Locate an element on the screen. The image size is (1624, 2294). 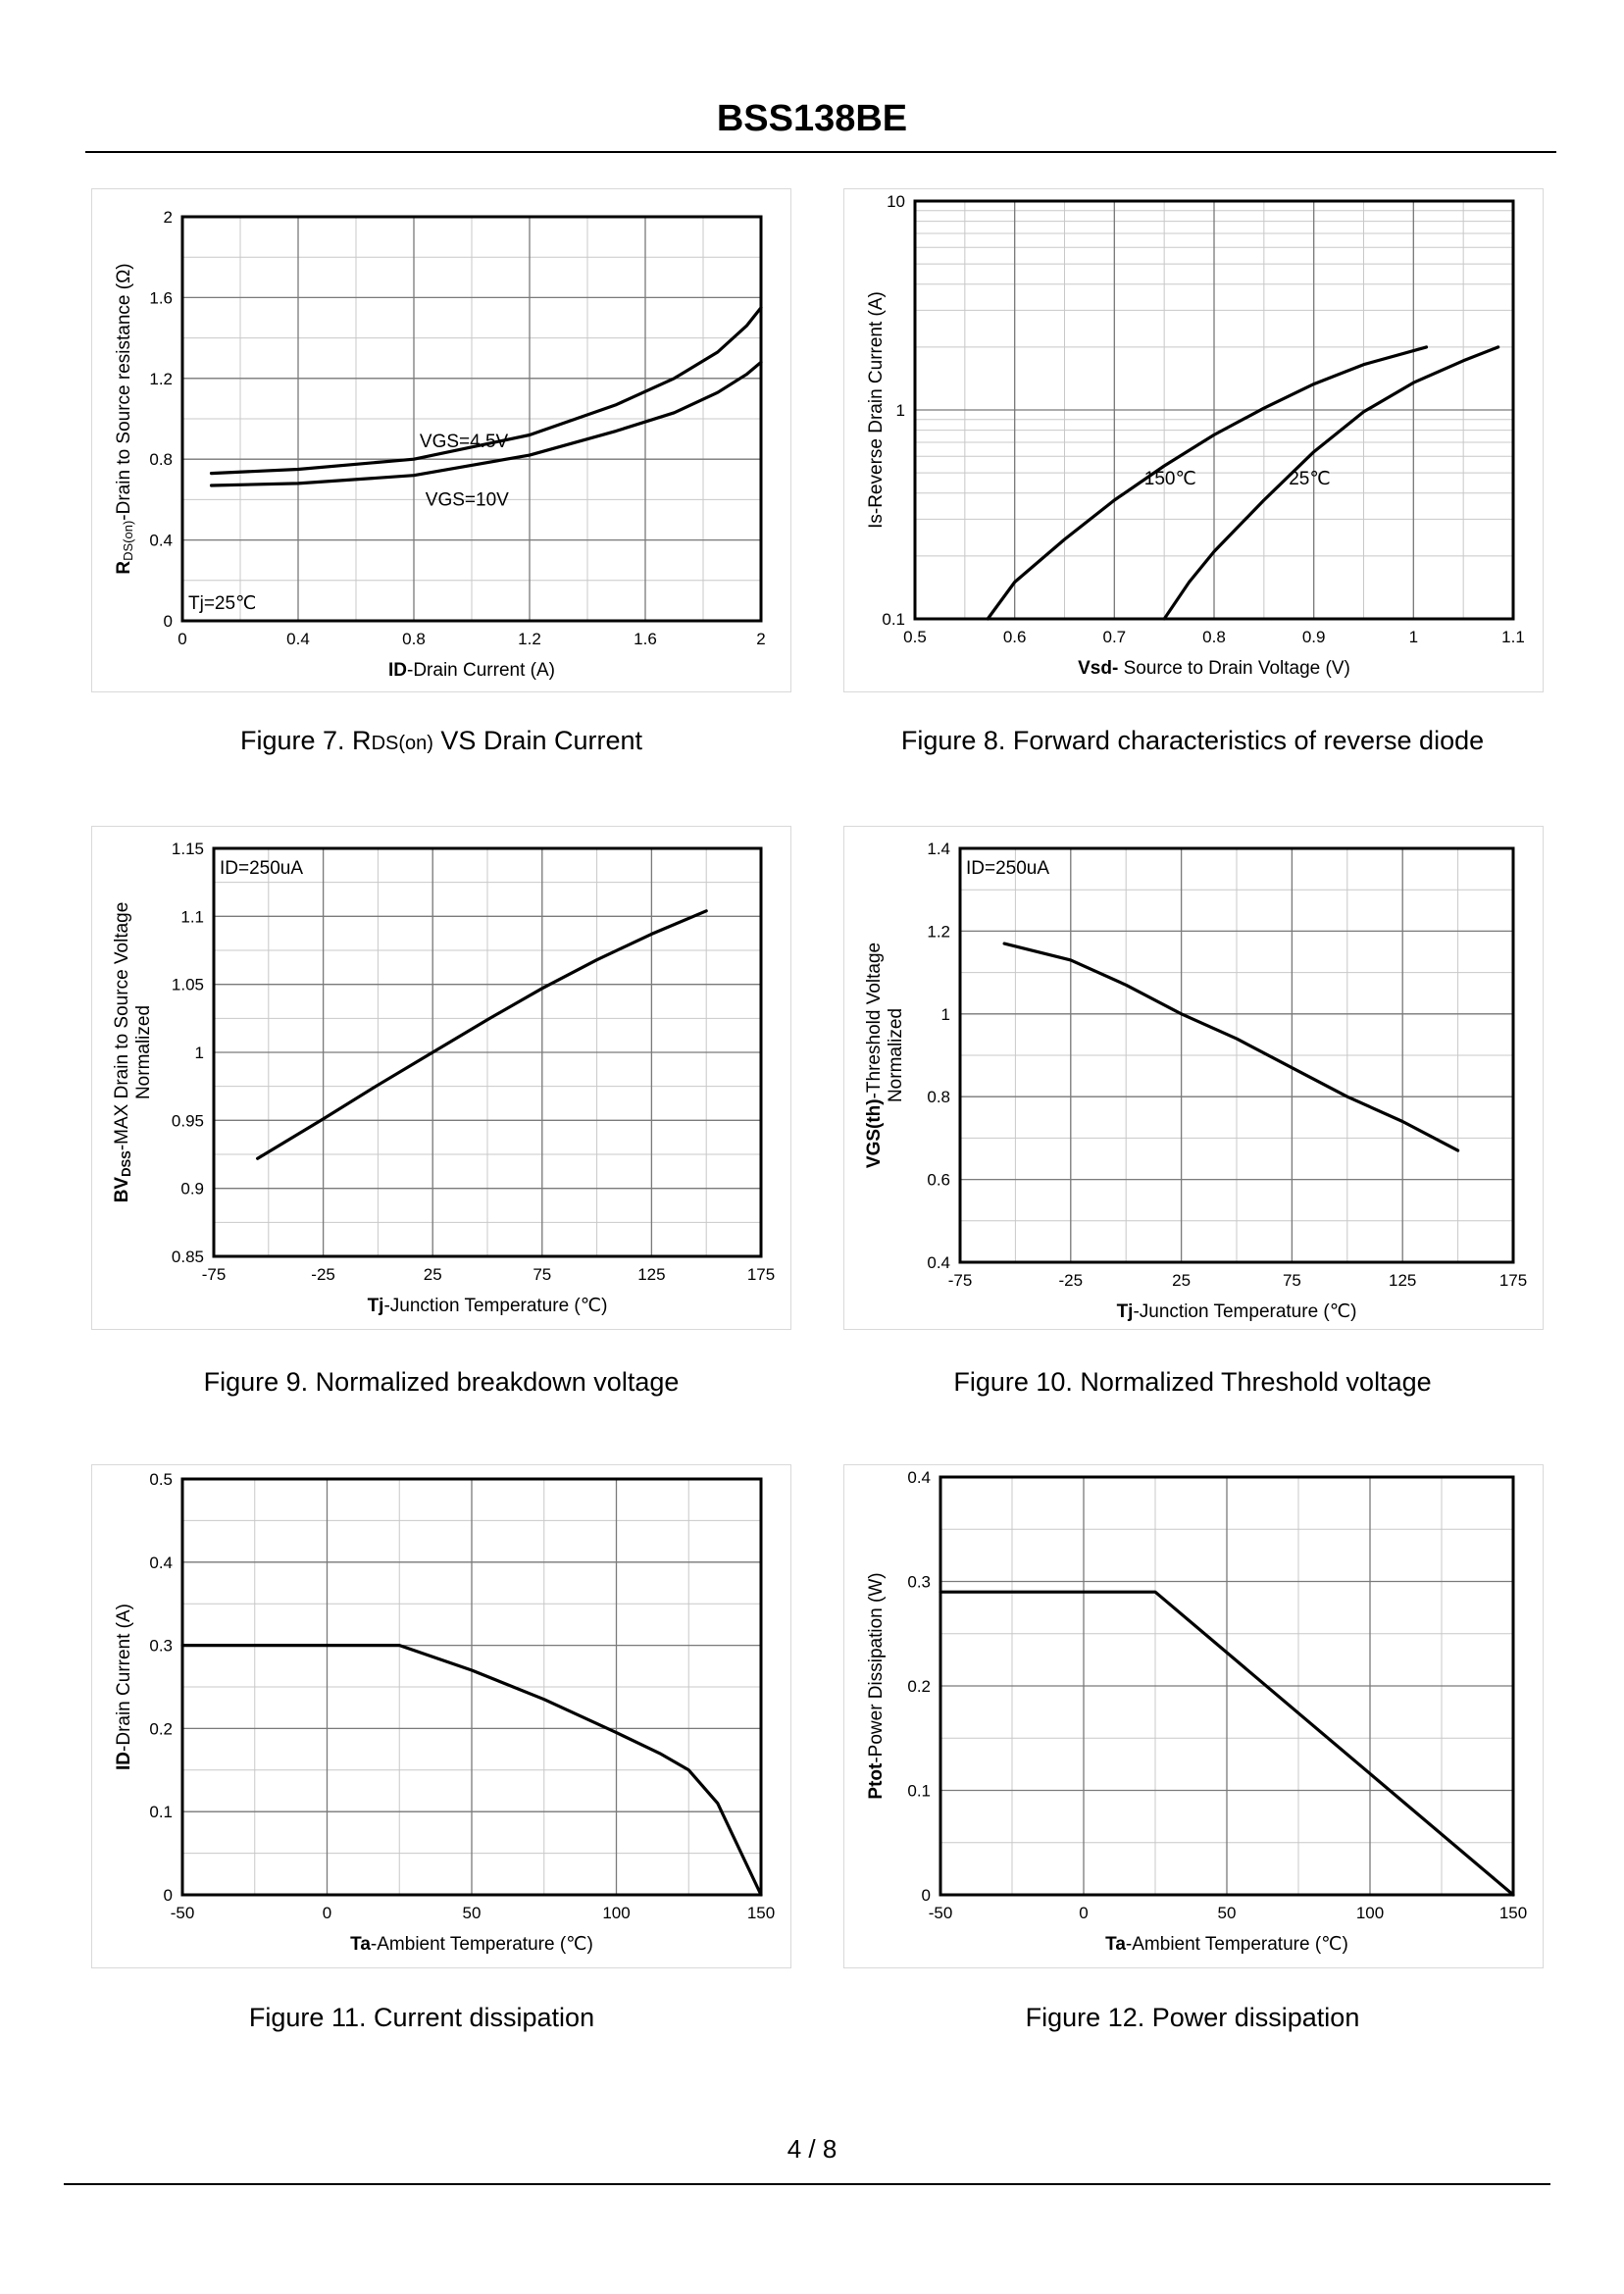
series-label: 150℃ is located at coordinates (1170, 479).